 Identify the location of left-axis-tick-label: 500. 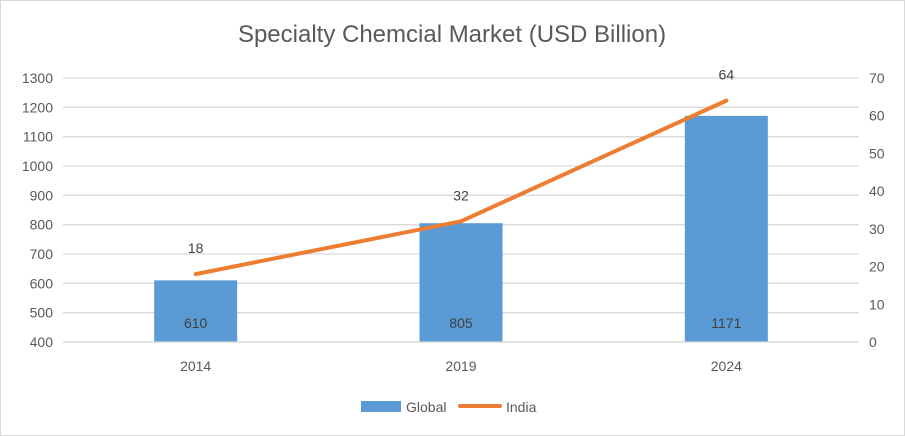
(42, 313).